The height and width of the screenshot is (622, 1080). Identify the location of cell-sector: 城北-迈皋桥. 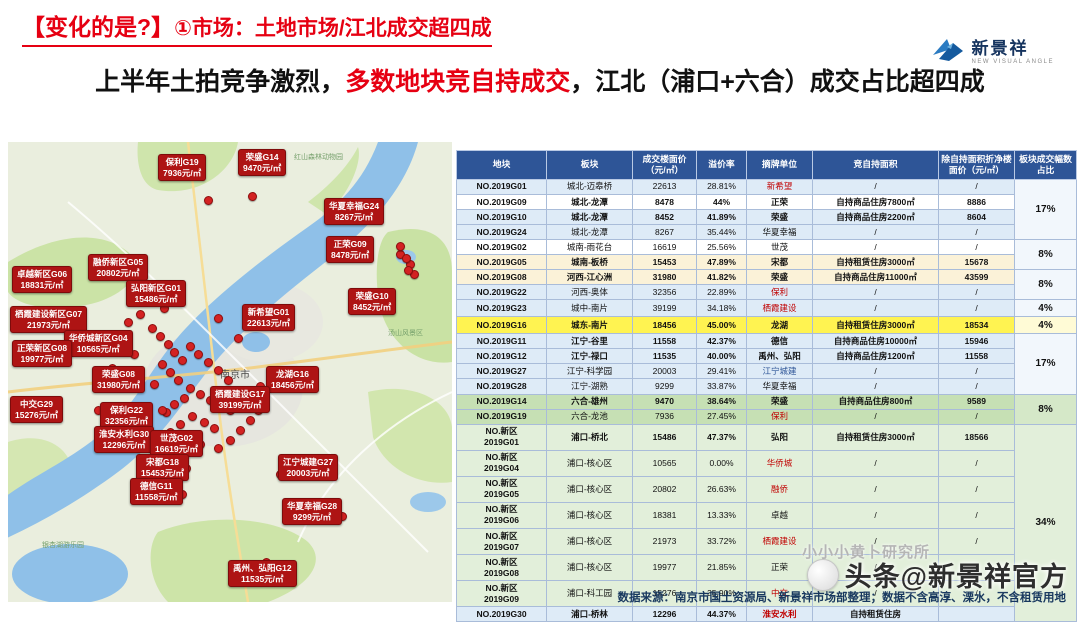
(589, 187).